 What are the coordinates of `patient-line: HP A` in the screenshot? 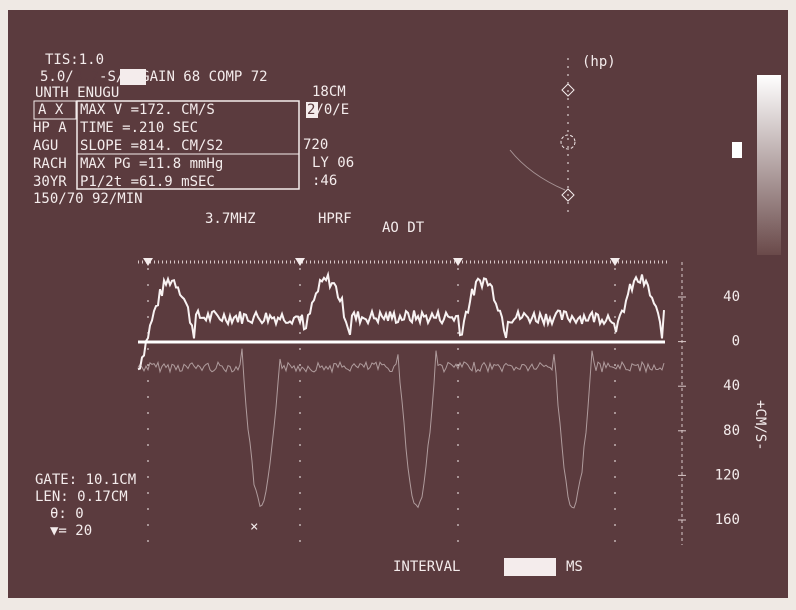 It's located at (50, 128).